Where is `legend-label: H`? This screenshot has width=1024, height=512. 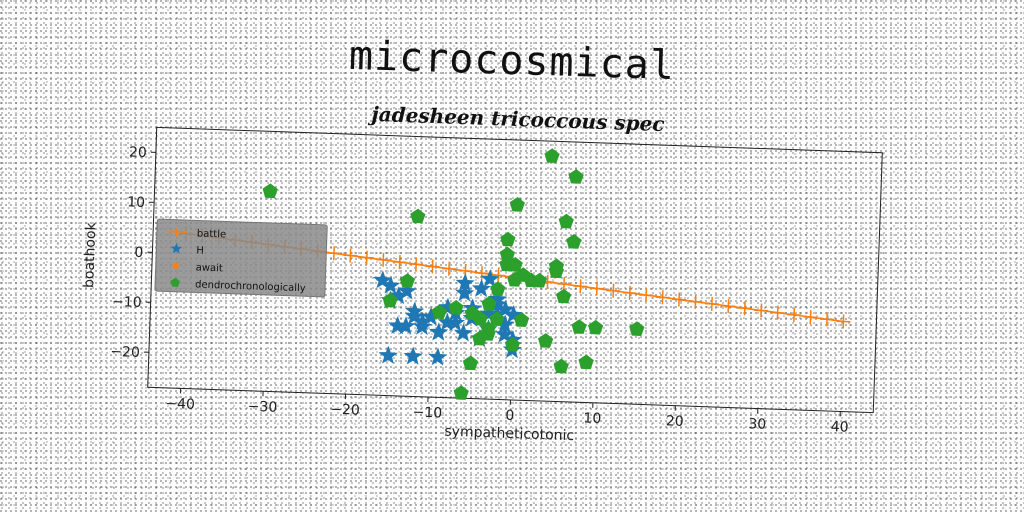
legend-label: H is located at coordinates (200, 250).